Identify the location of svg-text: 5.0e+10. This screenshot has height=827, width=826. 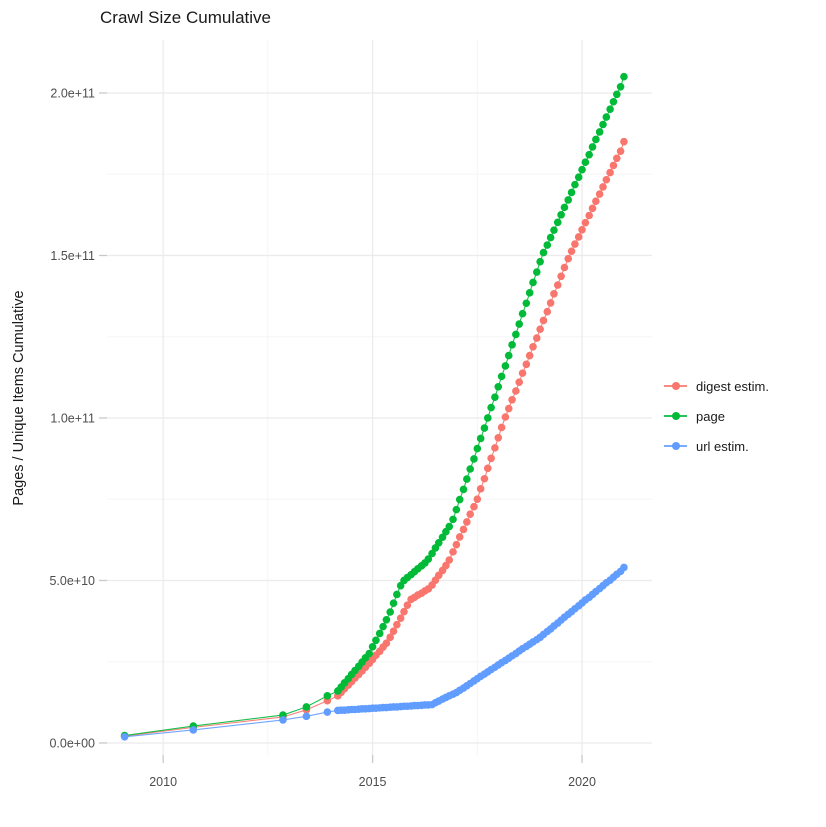
(72, 581).